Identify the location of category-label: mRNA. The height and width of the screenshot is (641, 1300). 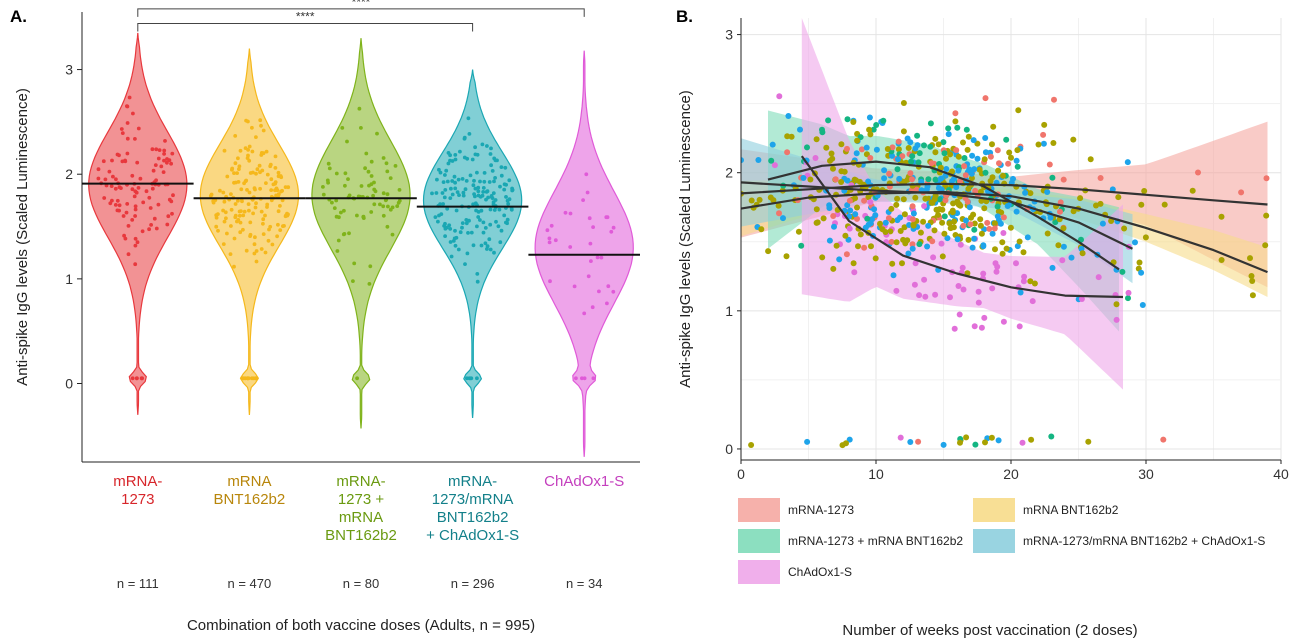
(249, 481).